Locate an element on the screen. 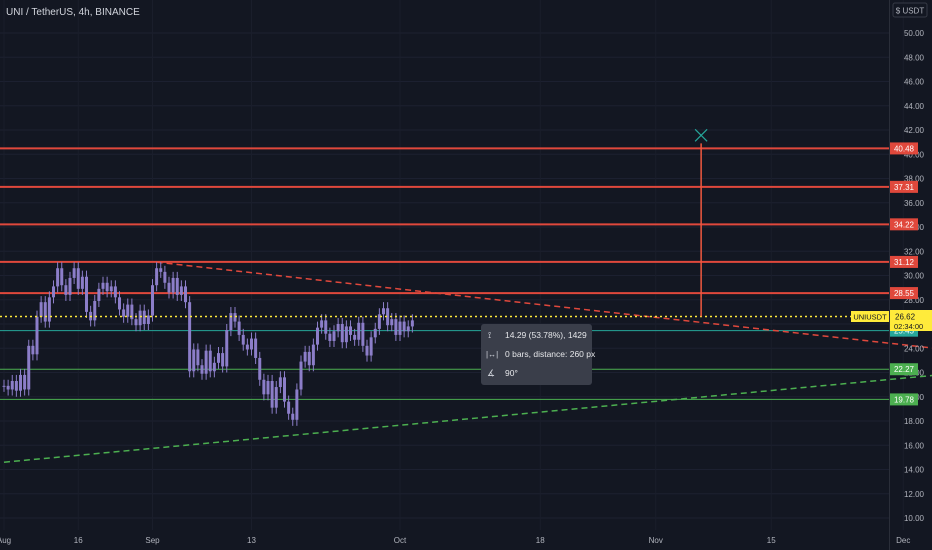 The image size is (932, 550). time-tick-label: Sep is located at coordinates (152, 540).